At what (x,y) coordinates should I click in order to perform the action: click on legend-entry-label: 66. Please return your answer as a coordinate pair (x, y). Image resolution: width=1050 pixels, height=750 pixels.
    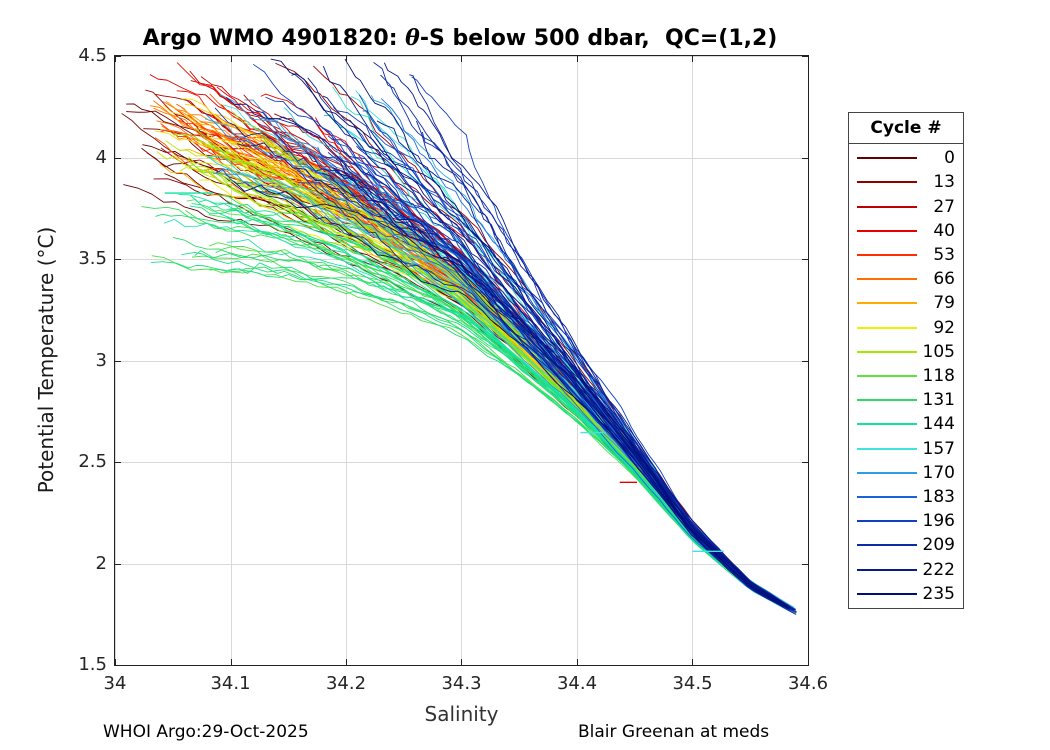
    Looking at the image, I should click on (944, 279).